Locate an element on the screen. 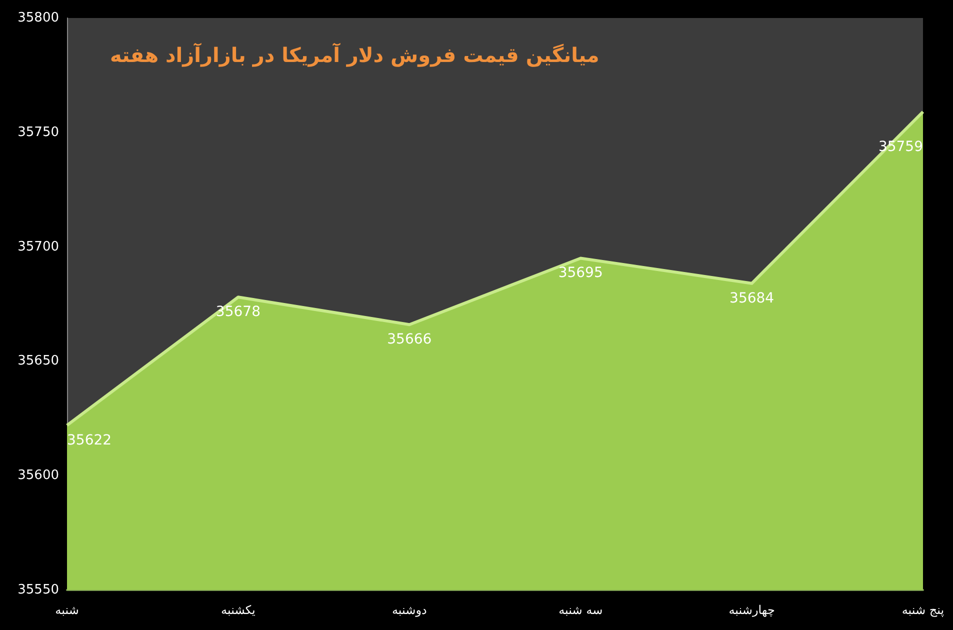 This screenshot has height=630, width=953. text: میانگین قیمت فروش دلار آمریکا در بازارآزاد هفته is located at coordinates (355, 54).